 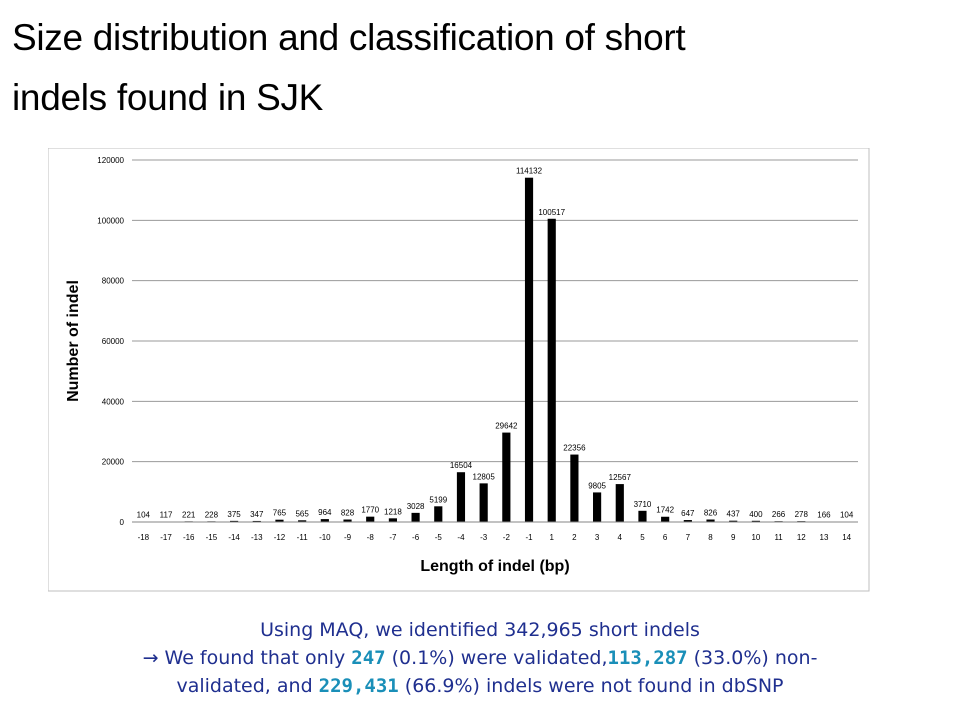 What do you see at coordinates (358, 686) in the screenshot?
I see `not-in-dbsnp-count: 229,431` at bounding box center [358, 686].